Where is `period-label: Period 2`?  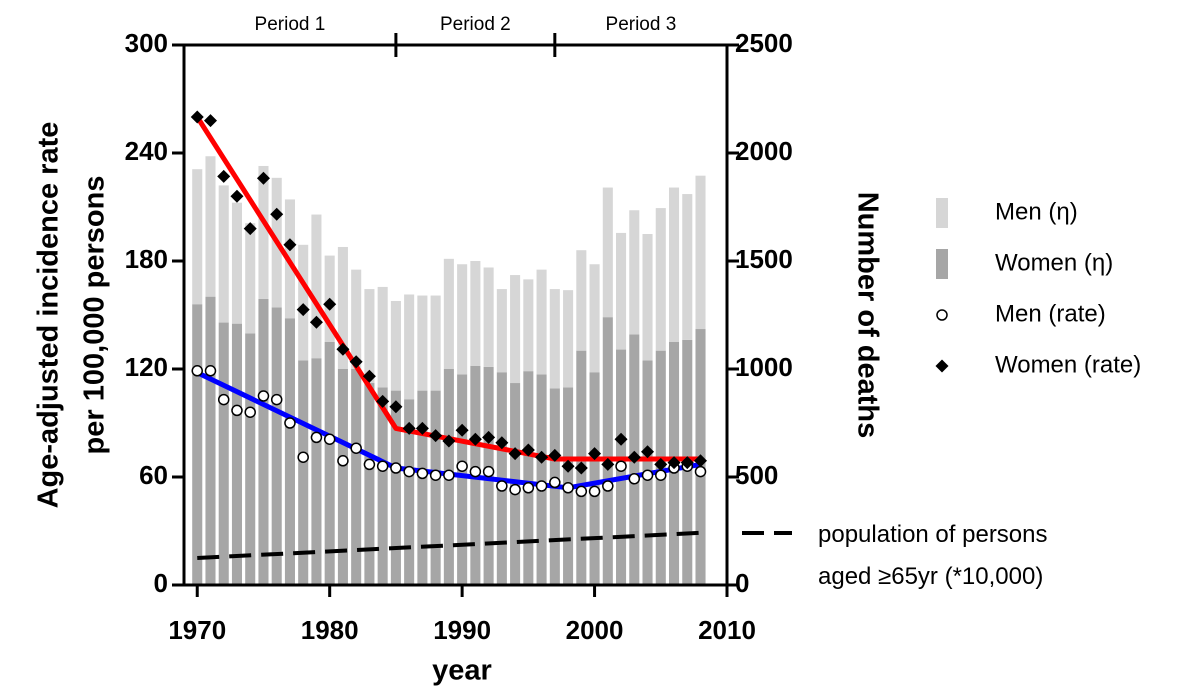
period-label: Period 2 is located at coordinates (475, 24).